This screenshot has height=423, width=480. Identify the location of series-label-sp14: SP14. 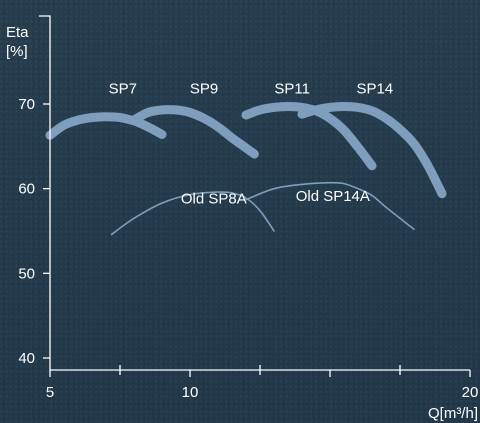
(374, 88).